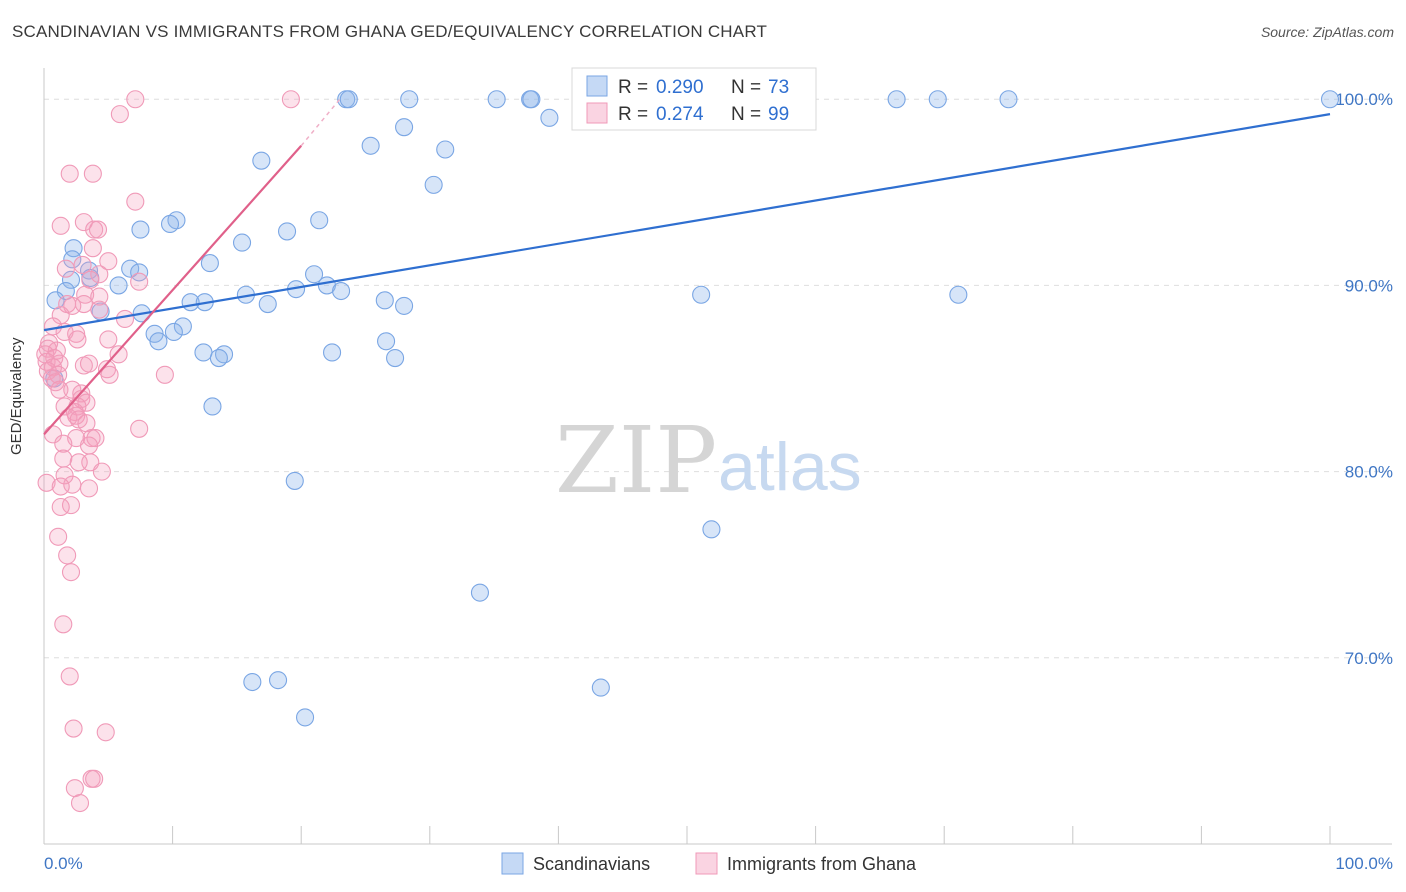  What do you see at coordinates (680, 87) in the screenshot?
I see `stats-r-value: 0.290` at bounding box center [680, 87].